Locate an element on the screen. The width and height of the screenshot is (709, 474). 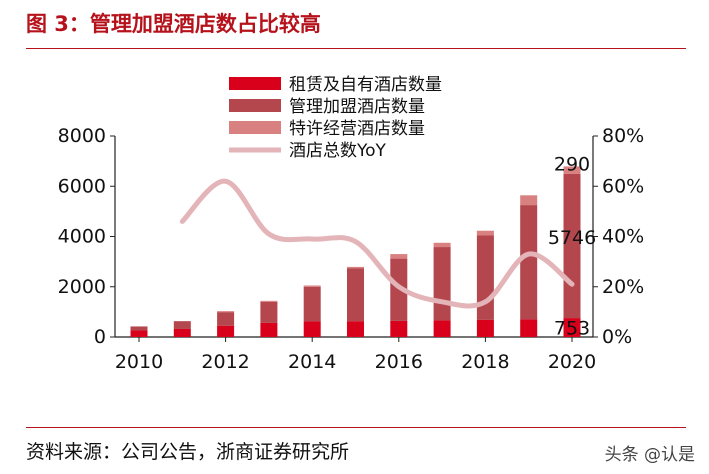
data-label-2: 290 is located at coordinates (572, 164).